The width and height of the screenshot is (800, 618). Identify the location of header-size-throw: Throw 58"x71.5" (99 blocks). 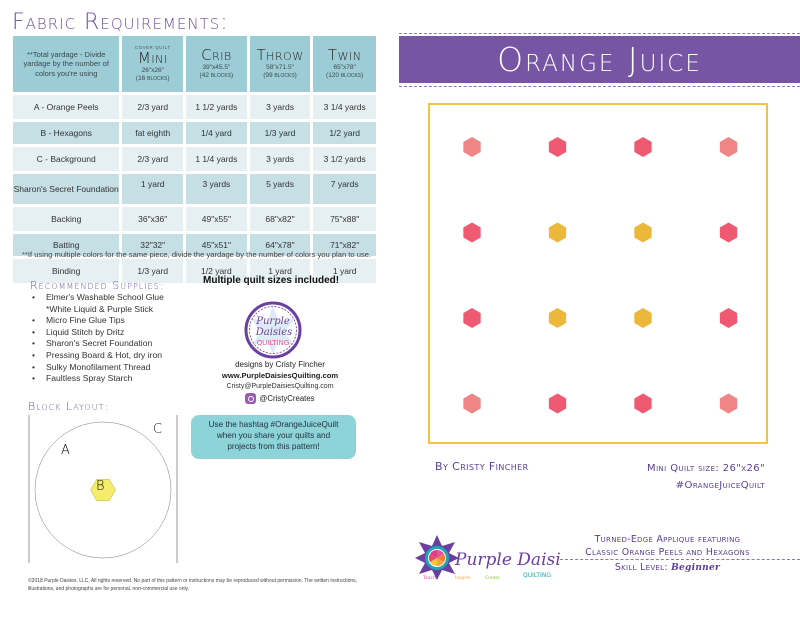
(280, 64).